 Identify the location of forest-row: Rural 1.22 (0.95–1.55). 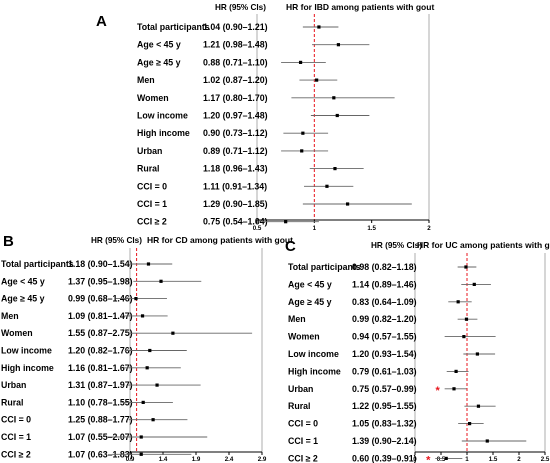
(392, 406).